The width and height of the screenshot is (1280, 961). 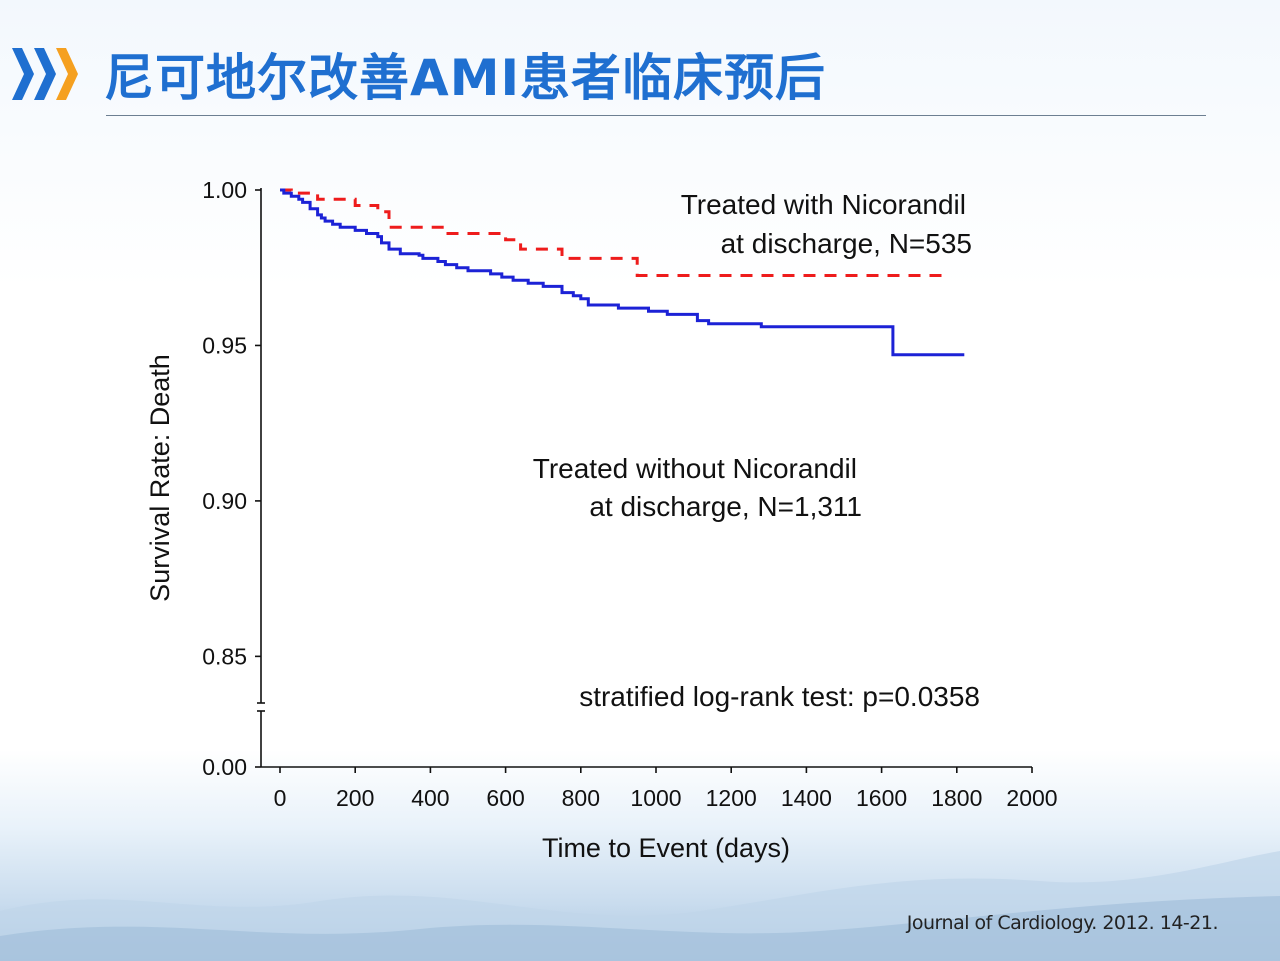 What do you see at coordinates (881, 798) in the screenshot?
I see `x-tick-label: 1600` at bounding box center [881, 798].